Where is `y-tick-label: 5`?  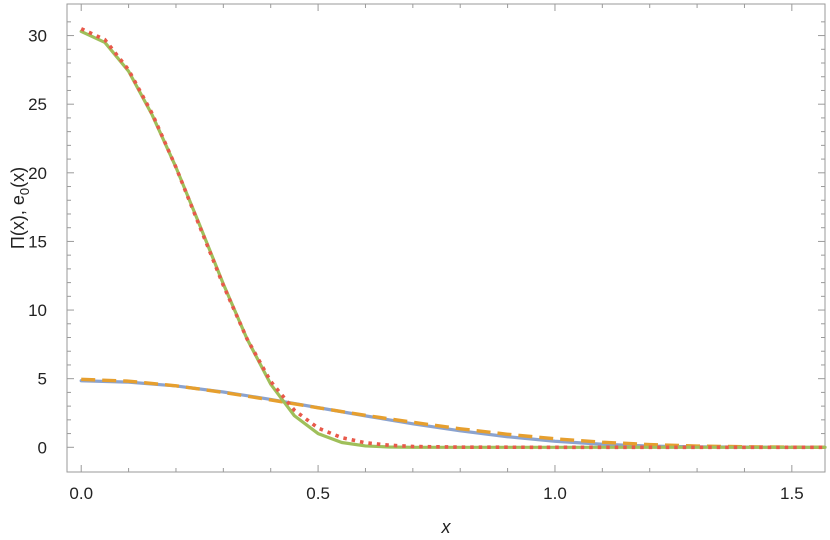 y-tick-label: 5 is located at coordinates (42, 379).